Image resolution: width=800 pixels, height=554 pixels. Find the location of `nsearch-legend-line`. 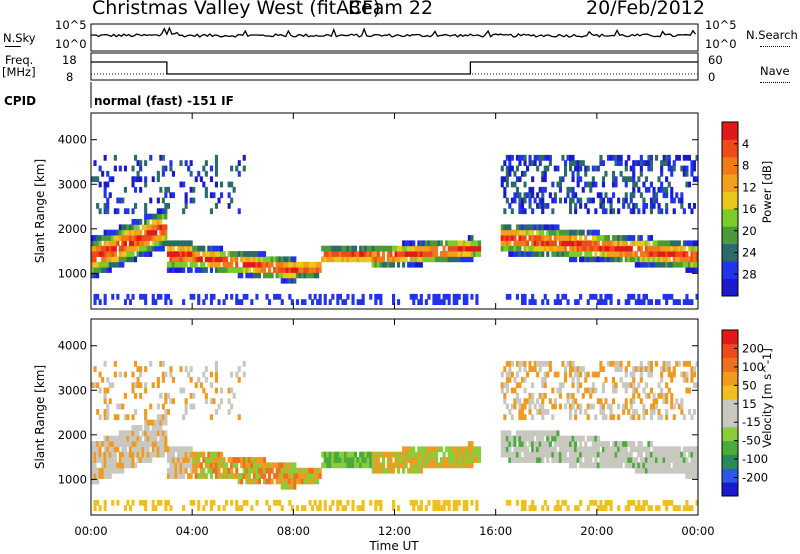

nsearch-legend-line is located at coordinates (775, 46).